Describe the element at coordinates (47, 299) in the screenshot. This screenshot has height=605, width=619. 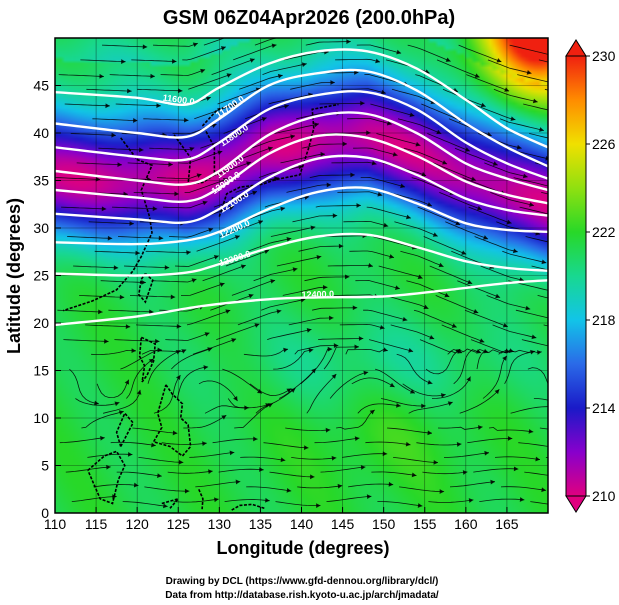
I see `y-axis-ticks: 0 5 10 15 20 25 30 35 40 45` at that location.